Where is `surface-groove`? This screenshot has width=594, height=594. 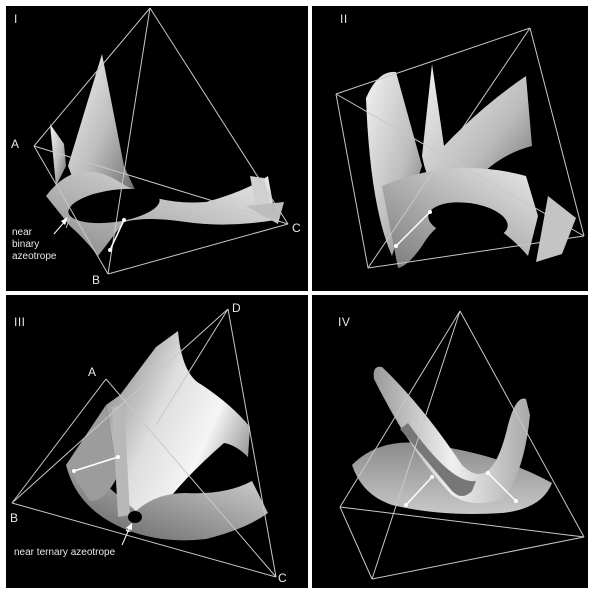
surface-groove is located at coordinates (438, 459).